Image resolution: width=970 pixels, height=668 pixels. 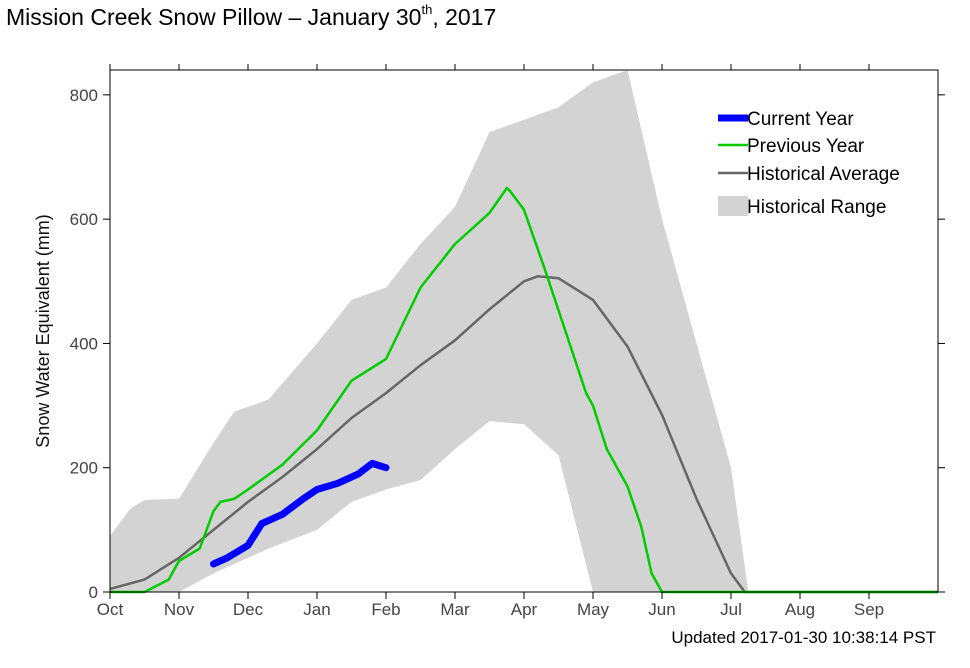 I want to click on legend-label-historical-average: Historical Average, so click(x=823, y=174).